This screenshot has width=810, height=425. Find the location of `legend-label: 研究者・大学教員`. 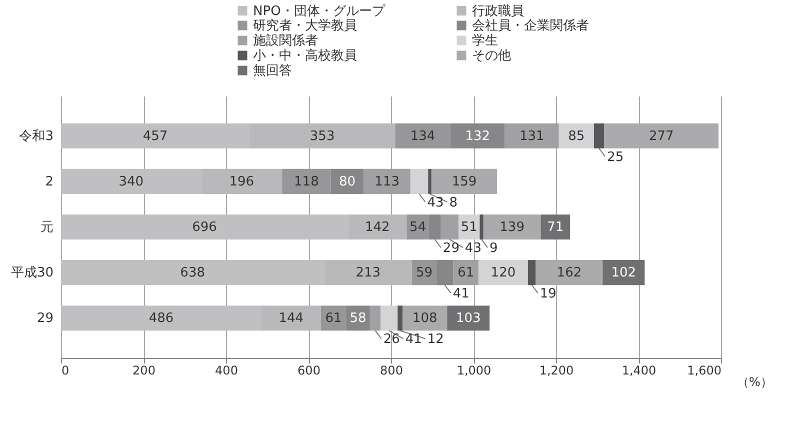

legend-label: 研究者・大学教員 is located at coordinates (305, 26).